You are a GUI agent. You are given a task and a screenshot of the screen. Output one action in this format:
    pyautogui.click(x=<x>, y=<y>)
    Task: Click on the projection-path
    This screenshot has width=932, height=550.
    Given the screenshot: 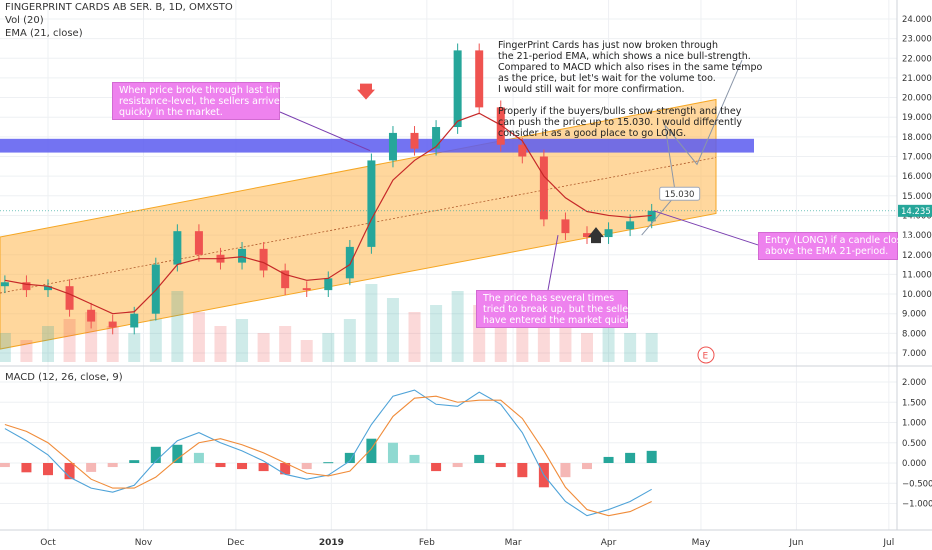 What is the action you would take?
    pyautogui.click(x=703, y=128)
    